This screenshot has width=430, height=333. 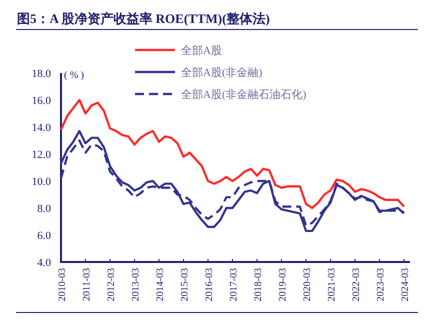 I want to click on y-tick-label: 10.0, so click(x=42, y=182).